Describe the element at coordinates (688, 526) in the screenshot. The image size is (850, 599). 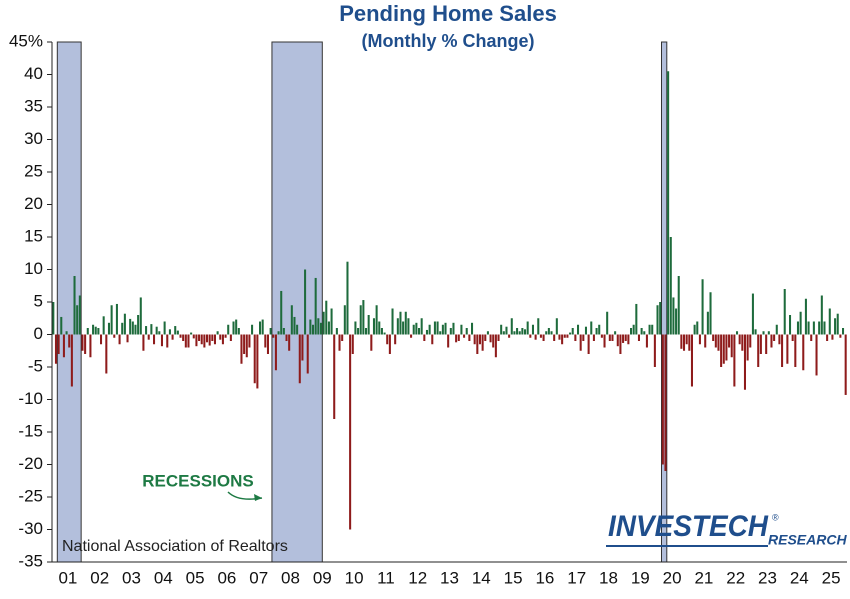
I see `logo-name: INVESTECH` at that location.